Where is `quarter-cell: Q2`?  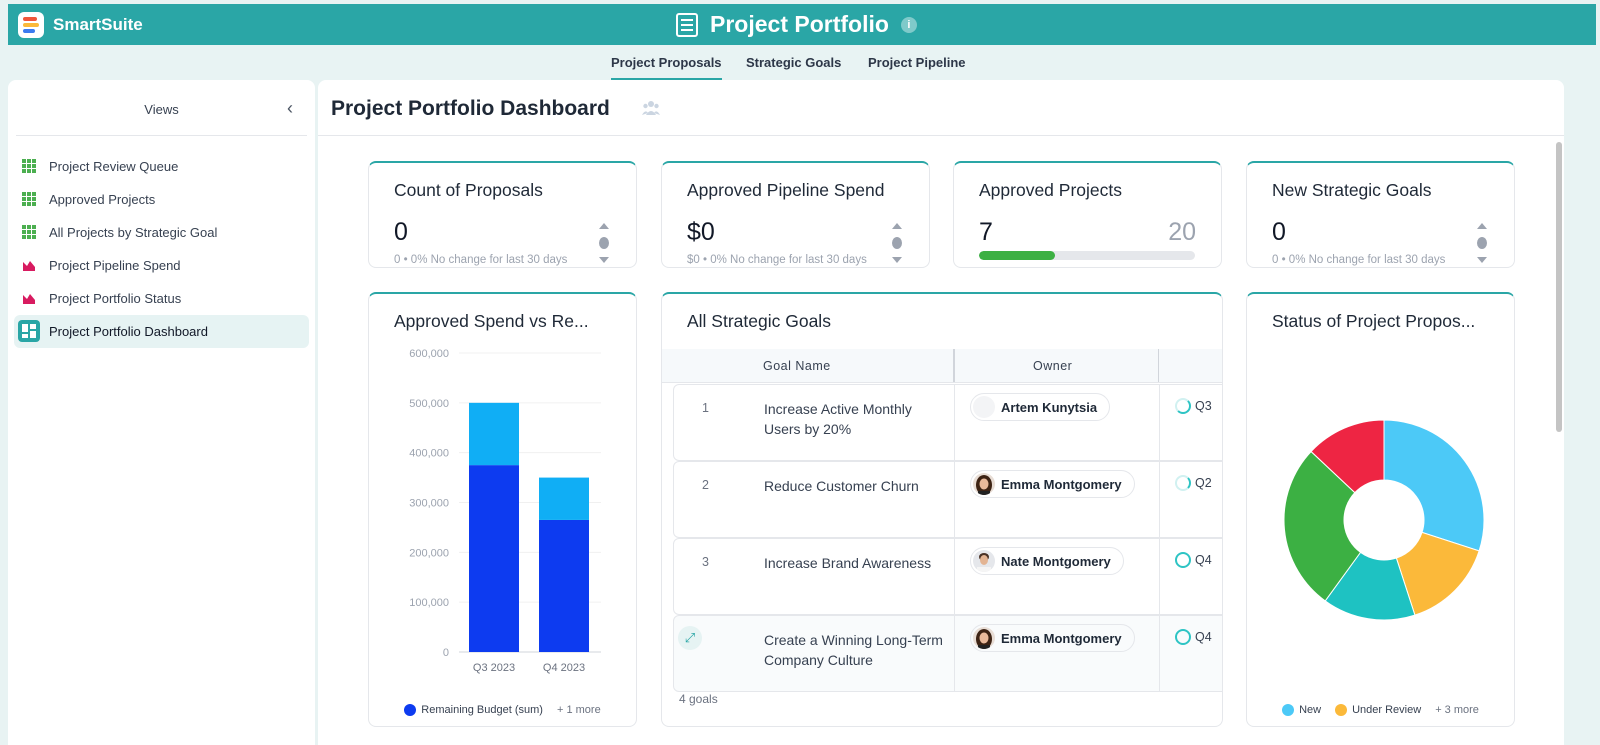 quarter-cell: Q2 is located at coordinates (1193, 483).